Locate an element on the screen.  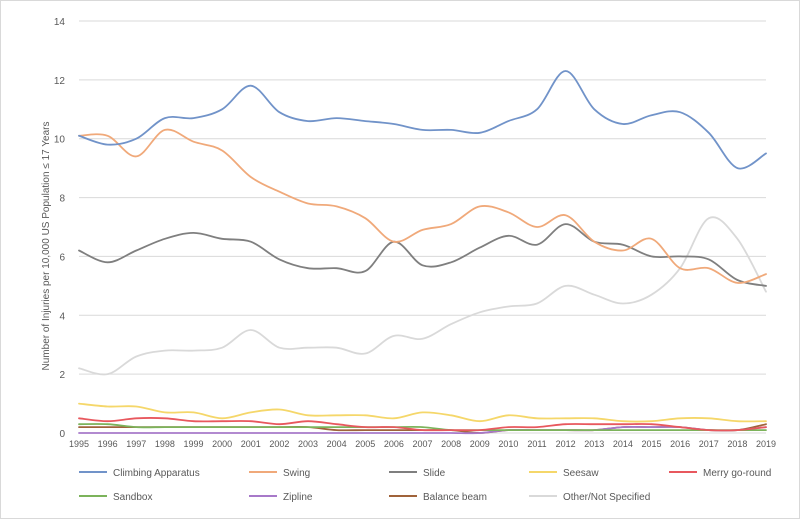
x-tick-label: 2004 is located at coordinates (337, 444).